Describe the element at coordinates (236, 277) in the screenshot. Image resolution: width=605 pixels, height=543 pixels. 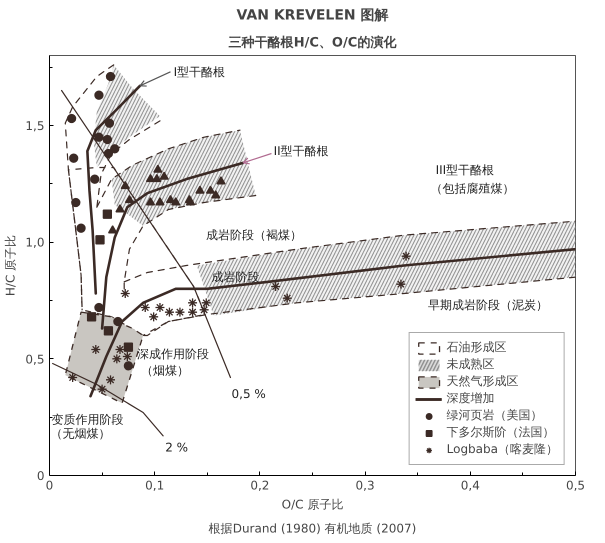
I see `annotation: 成岩阶段` at that location.